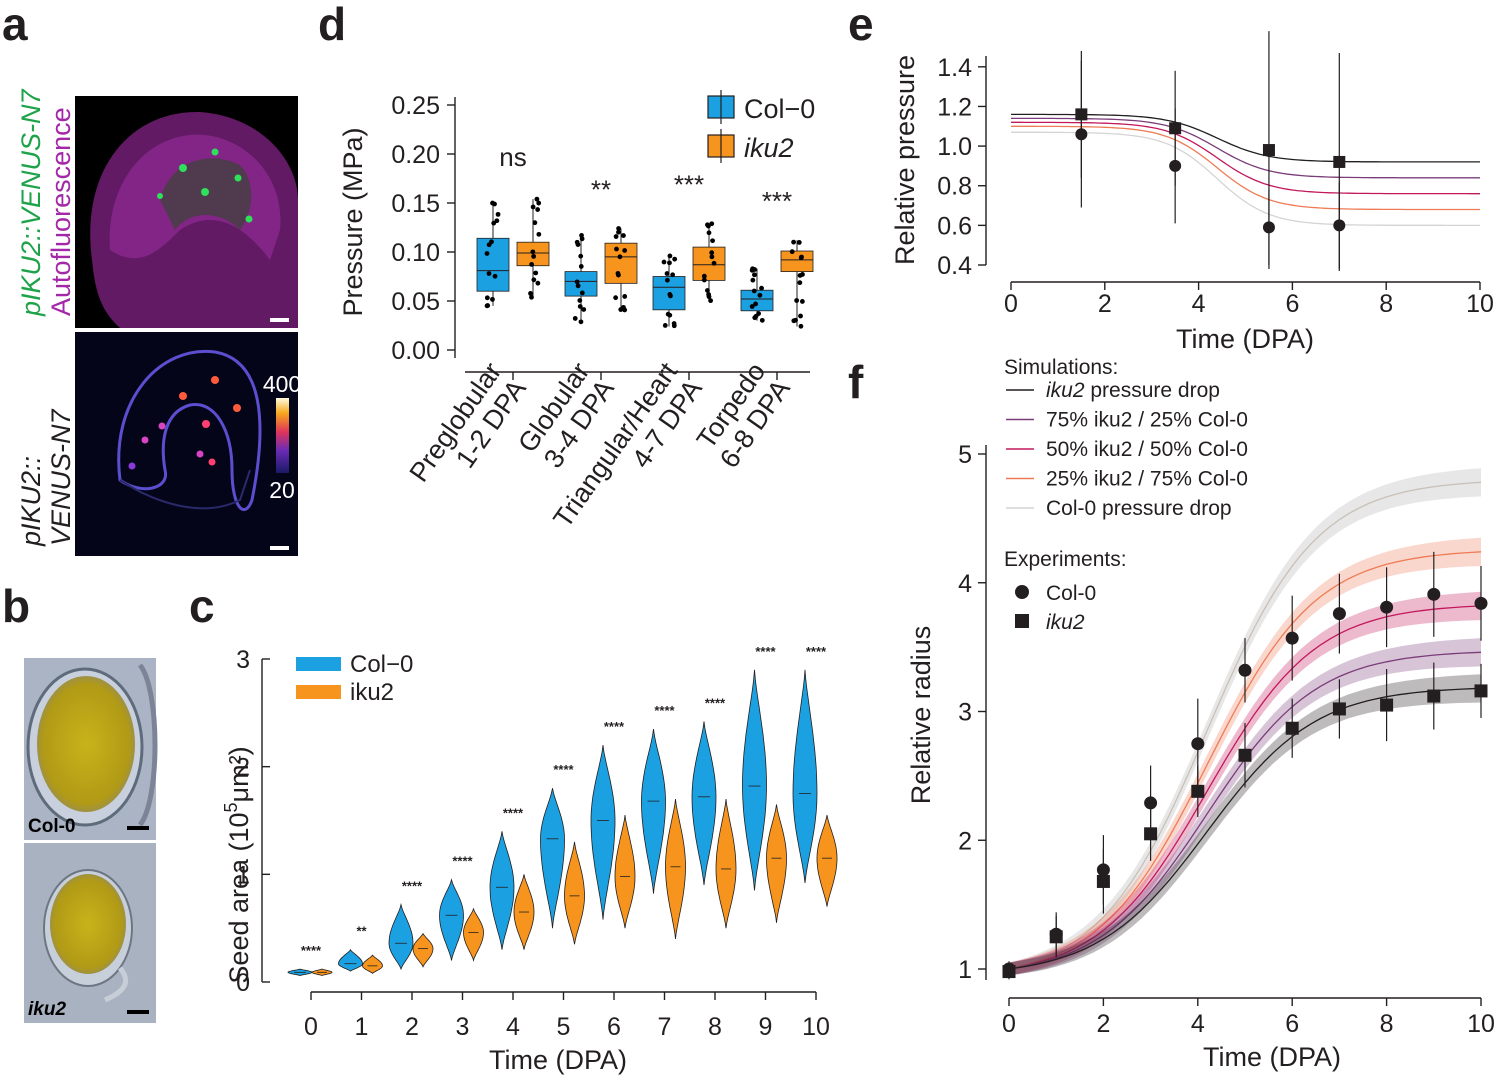 This screenshot has width=1498, height=1079. I want to click on f-legend-simulations-title: Simulations:, so click(1061, 367).